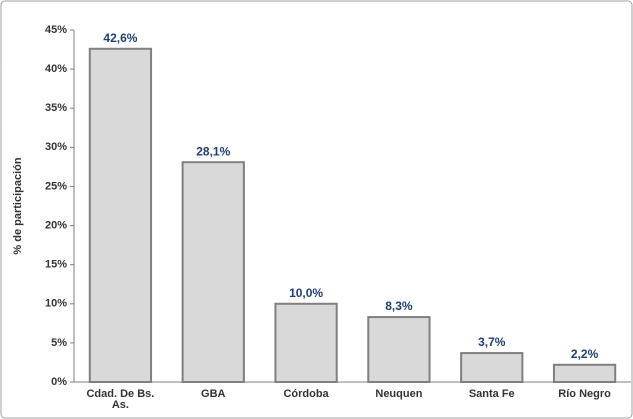  What do you see at coordinates (56, 265) in the screenshot?
I see `y-tick-label: 15%` at bounding box center [56, 265].